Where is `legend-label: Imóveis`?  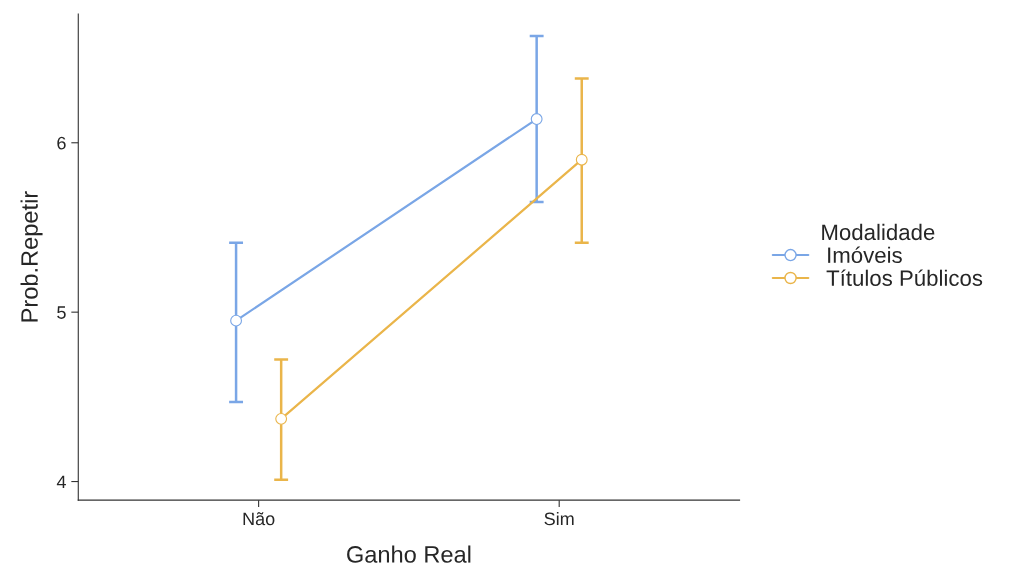 legend-label: Imóveis is located at coordinates (865, 255).